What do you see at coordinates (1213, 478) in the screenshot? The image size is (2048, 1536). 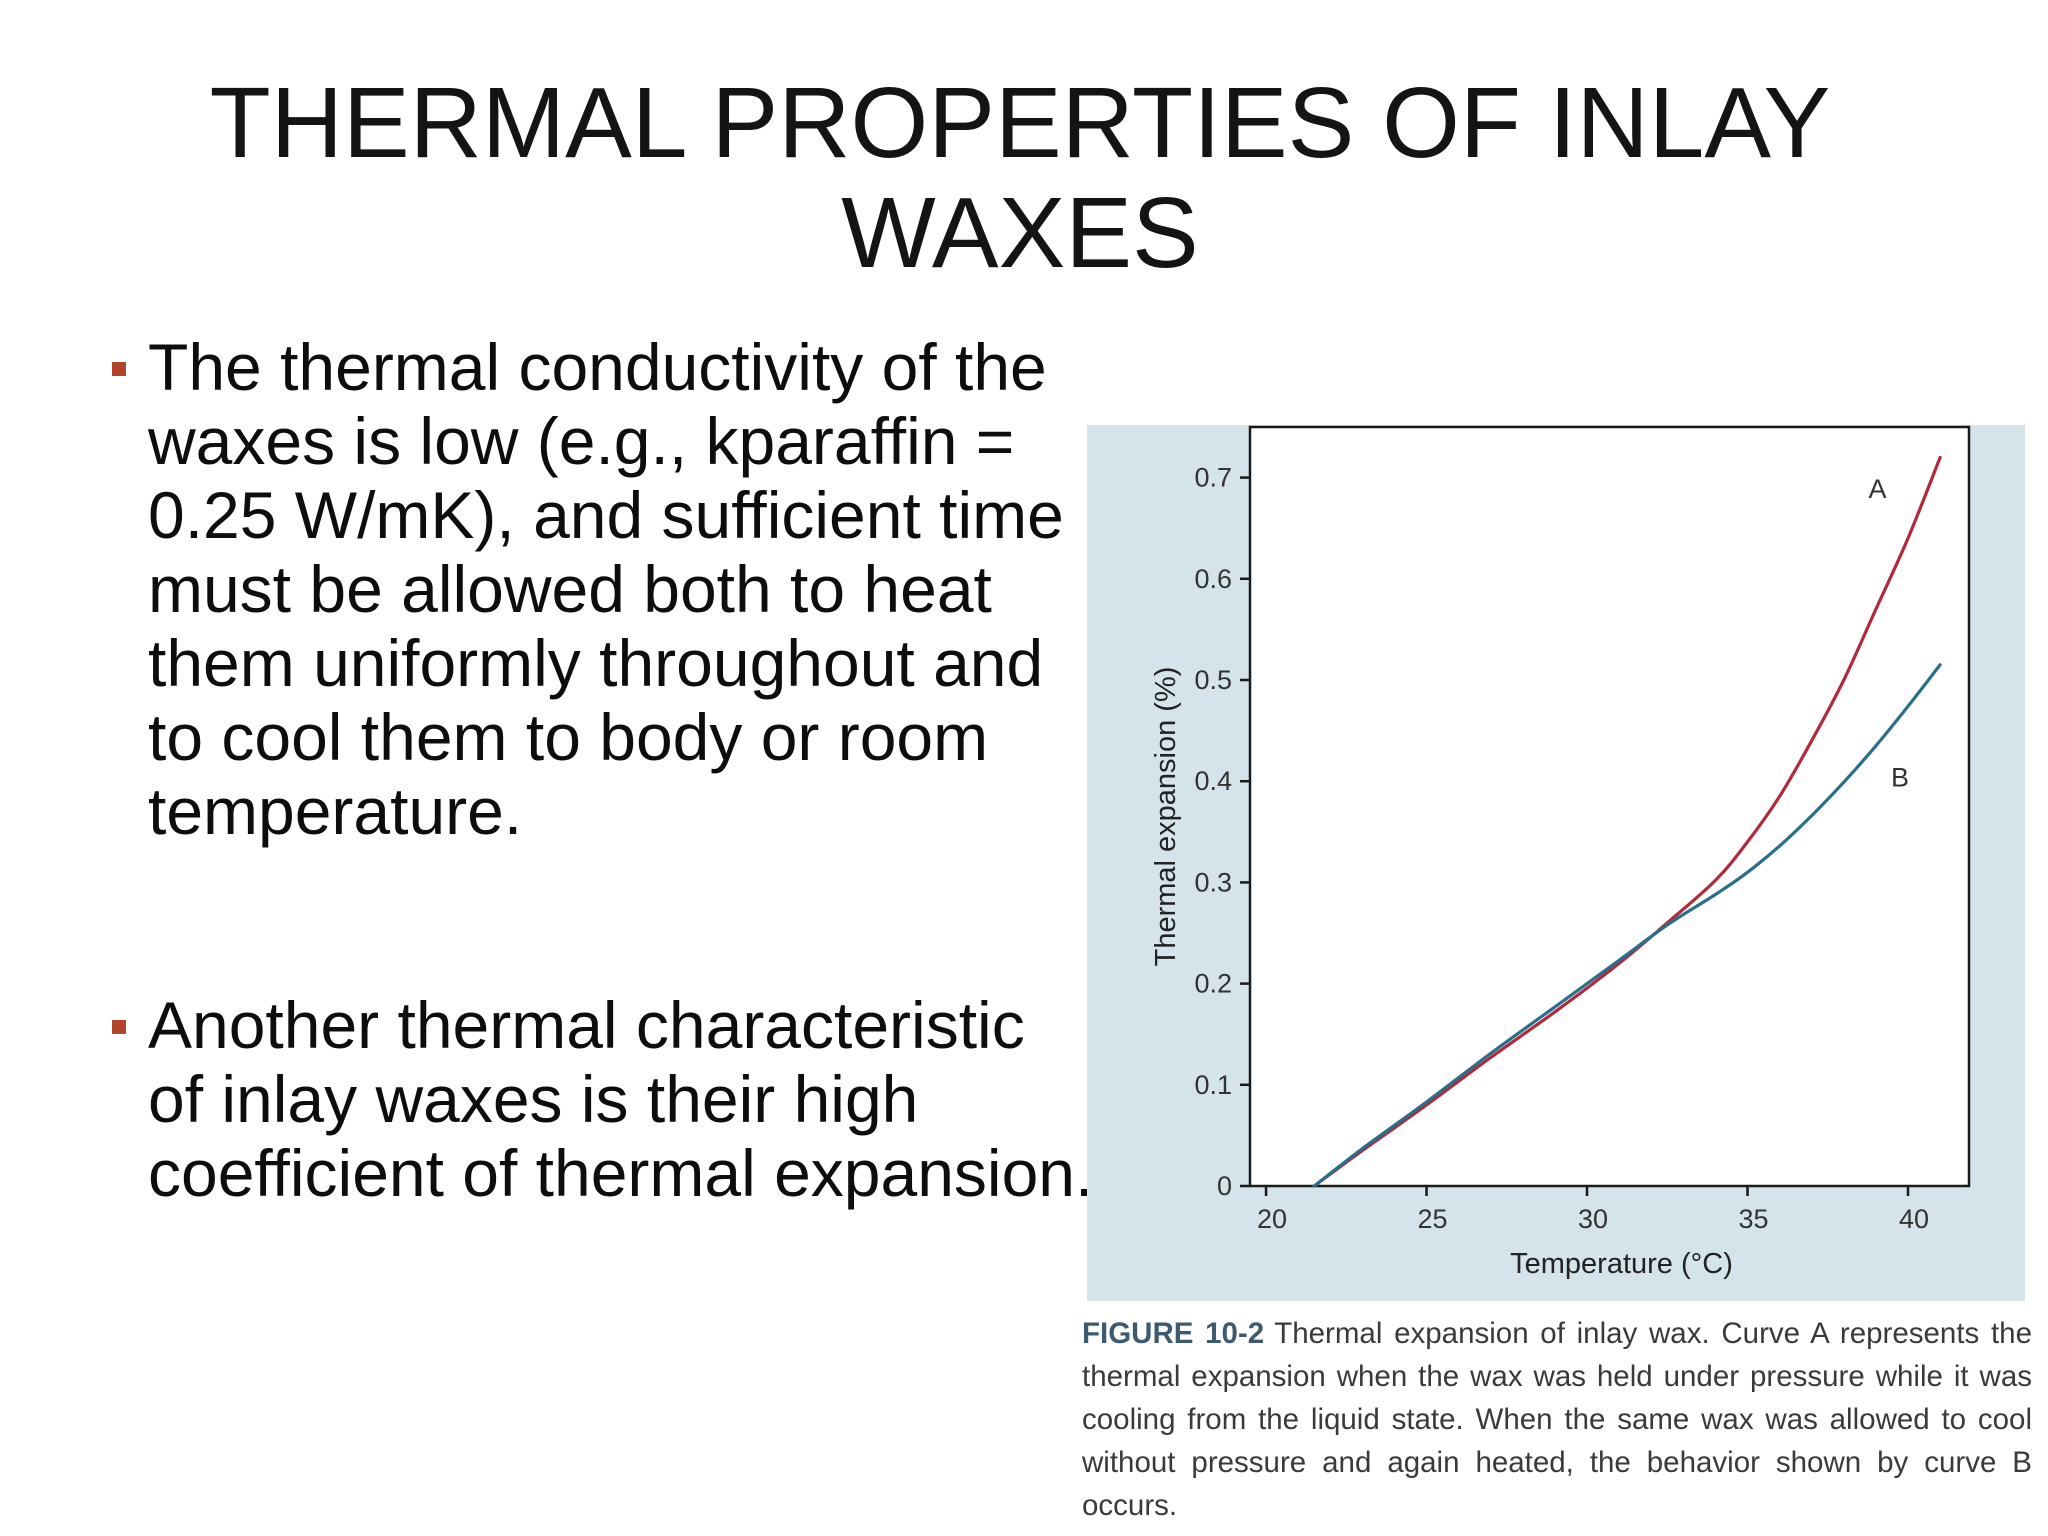 I see `y-tick-label: 0.7` at bounding box center [1213, 478].